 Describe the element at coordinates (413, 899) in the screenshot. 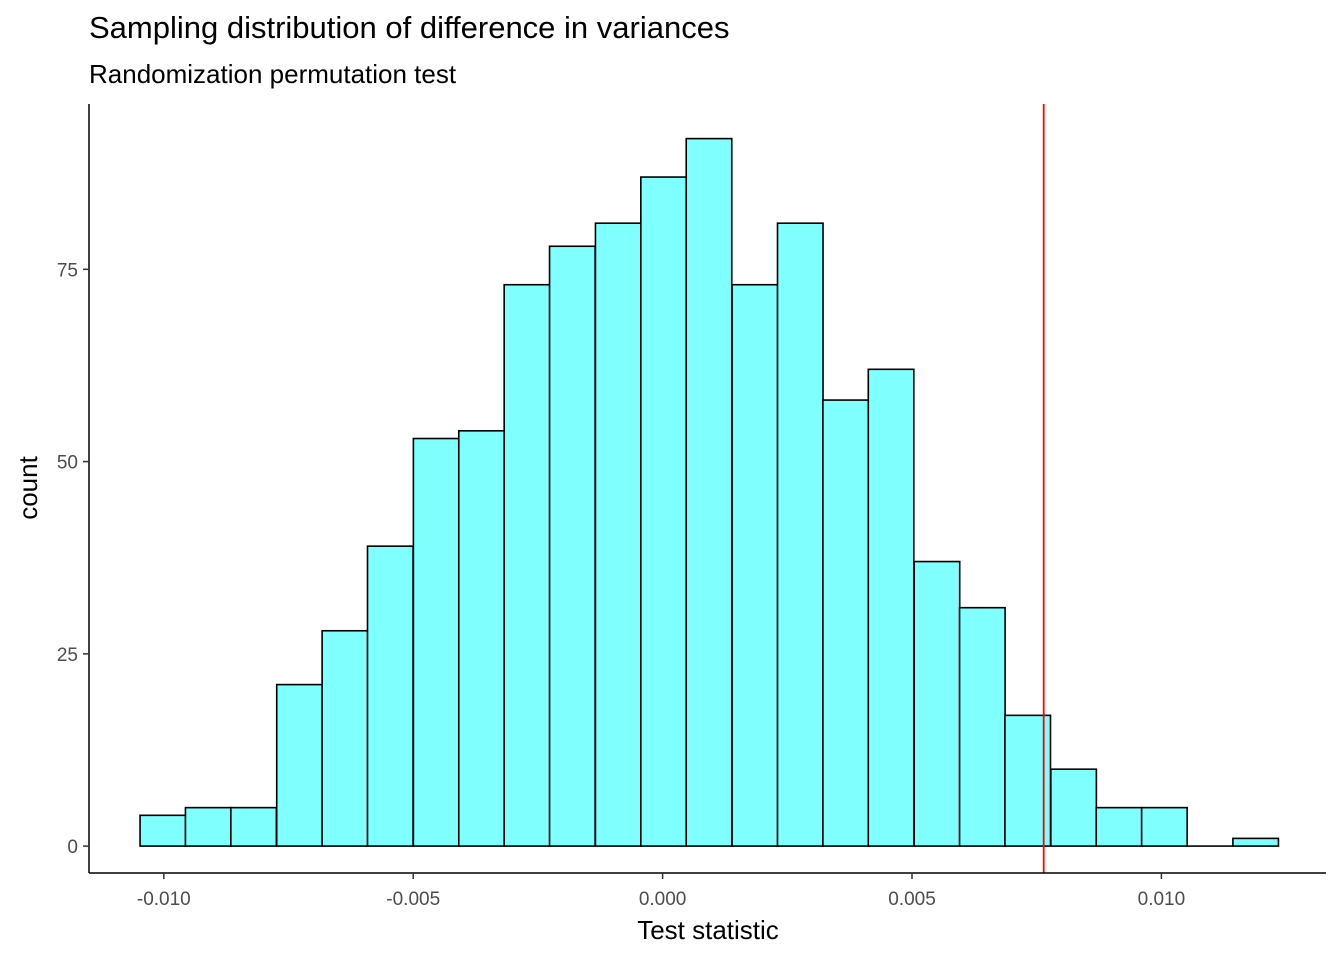

I see `x-tick-label: -0.005` at that location.